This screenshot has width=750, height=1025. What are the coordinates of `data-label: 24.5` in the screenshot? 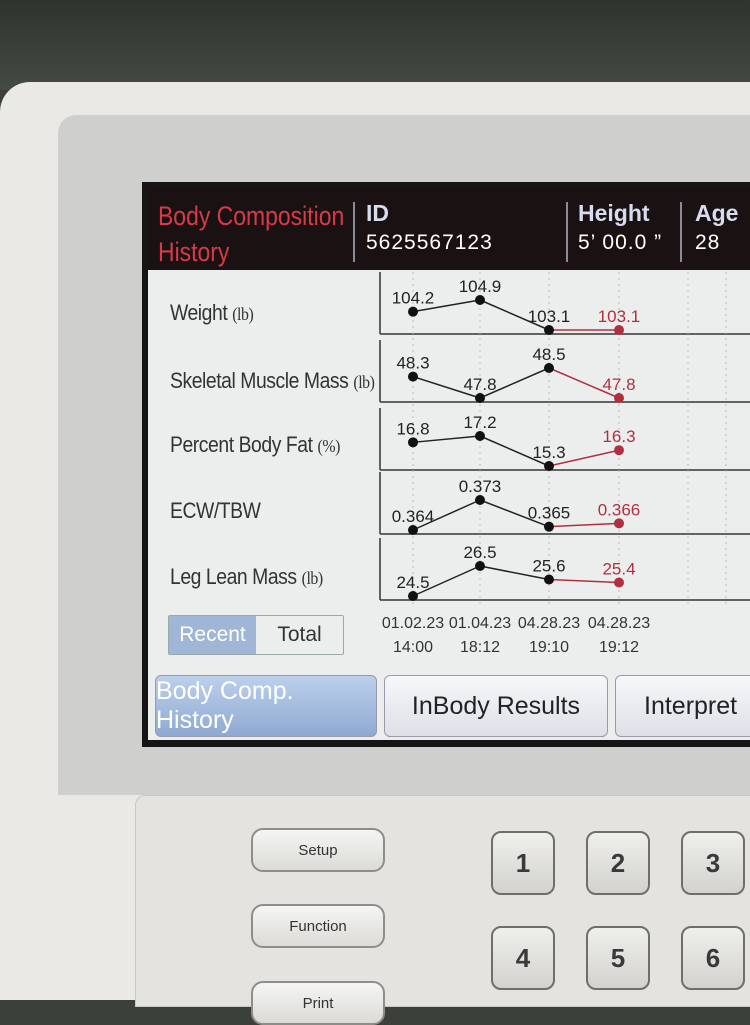 It's located at (412, 582).